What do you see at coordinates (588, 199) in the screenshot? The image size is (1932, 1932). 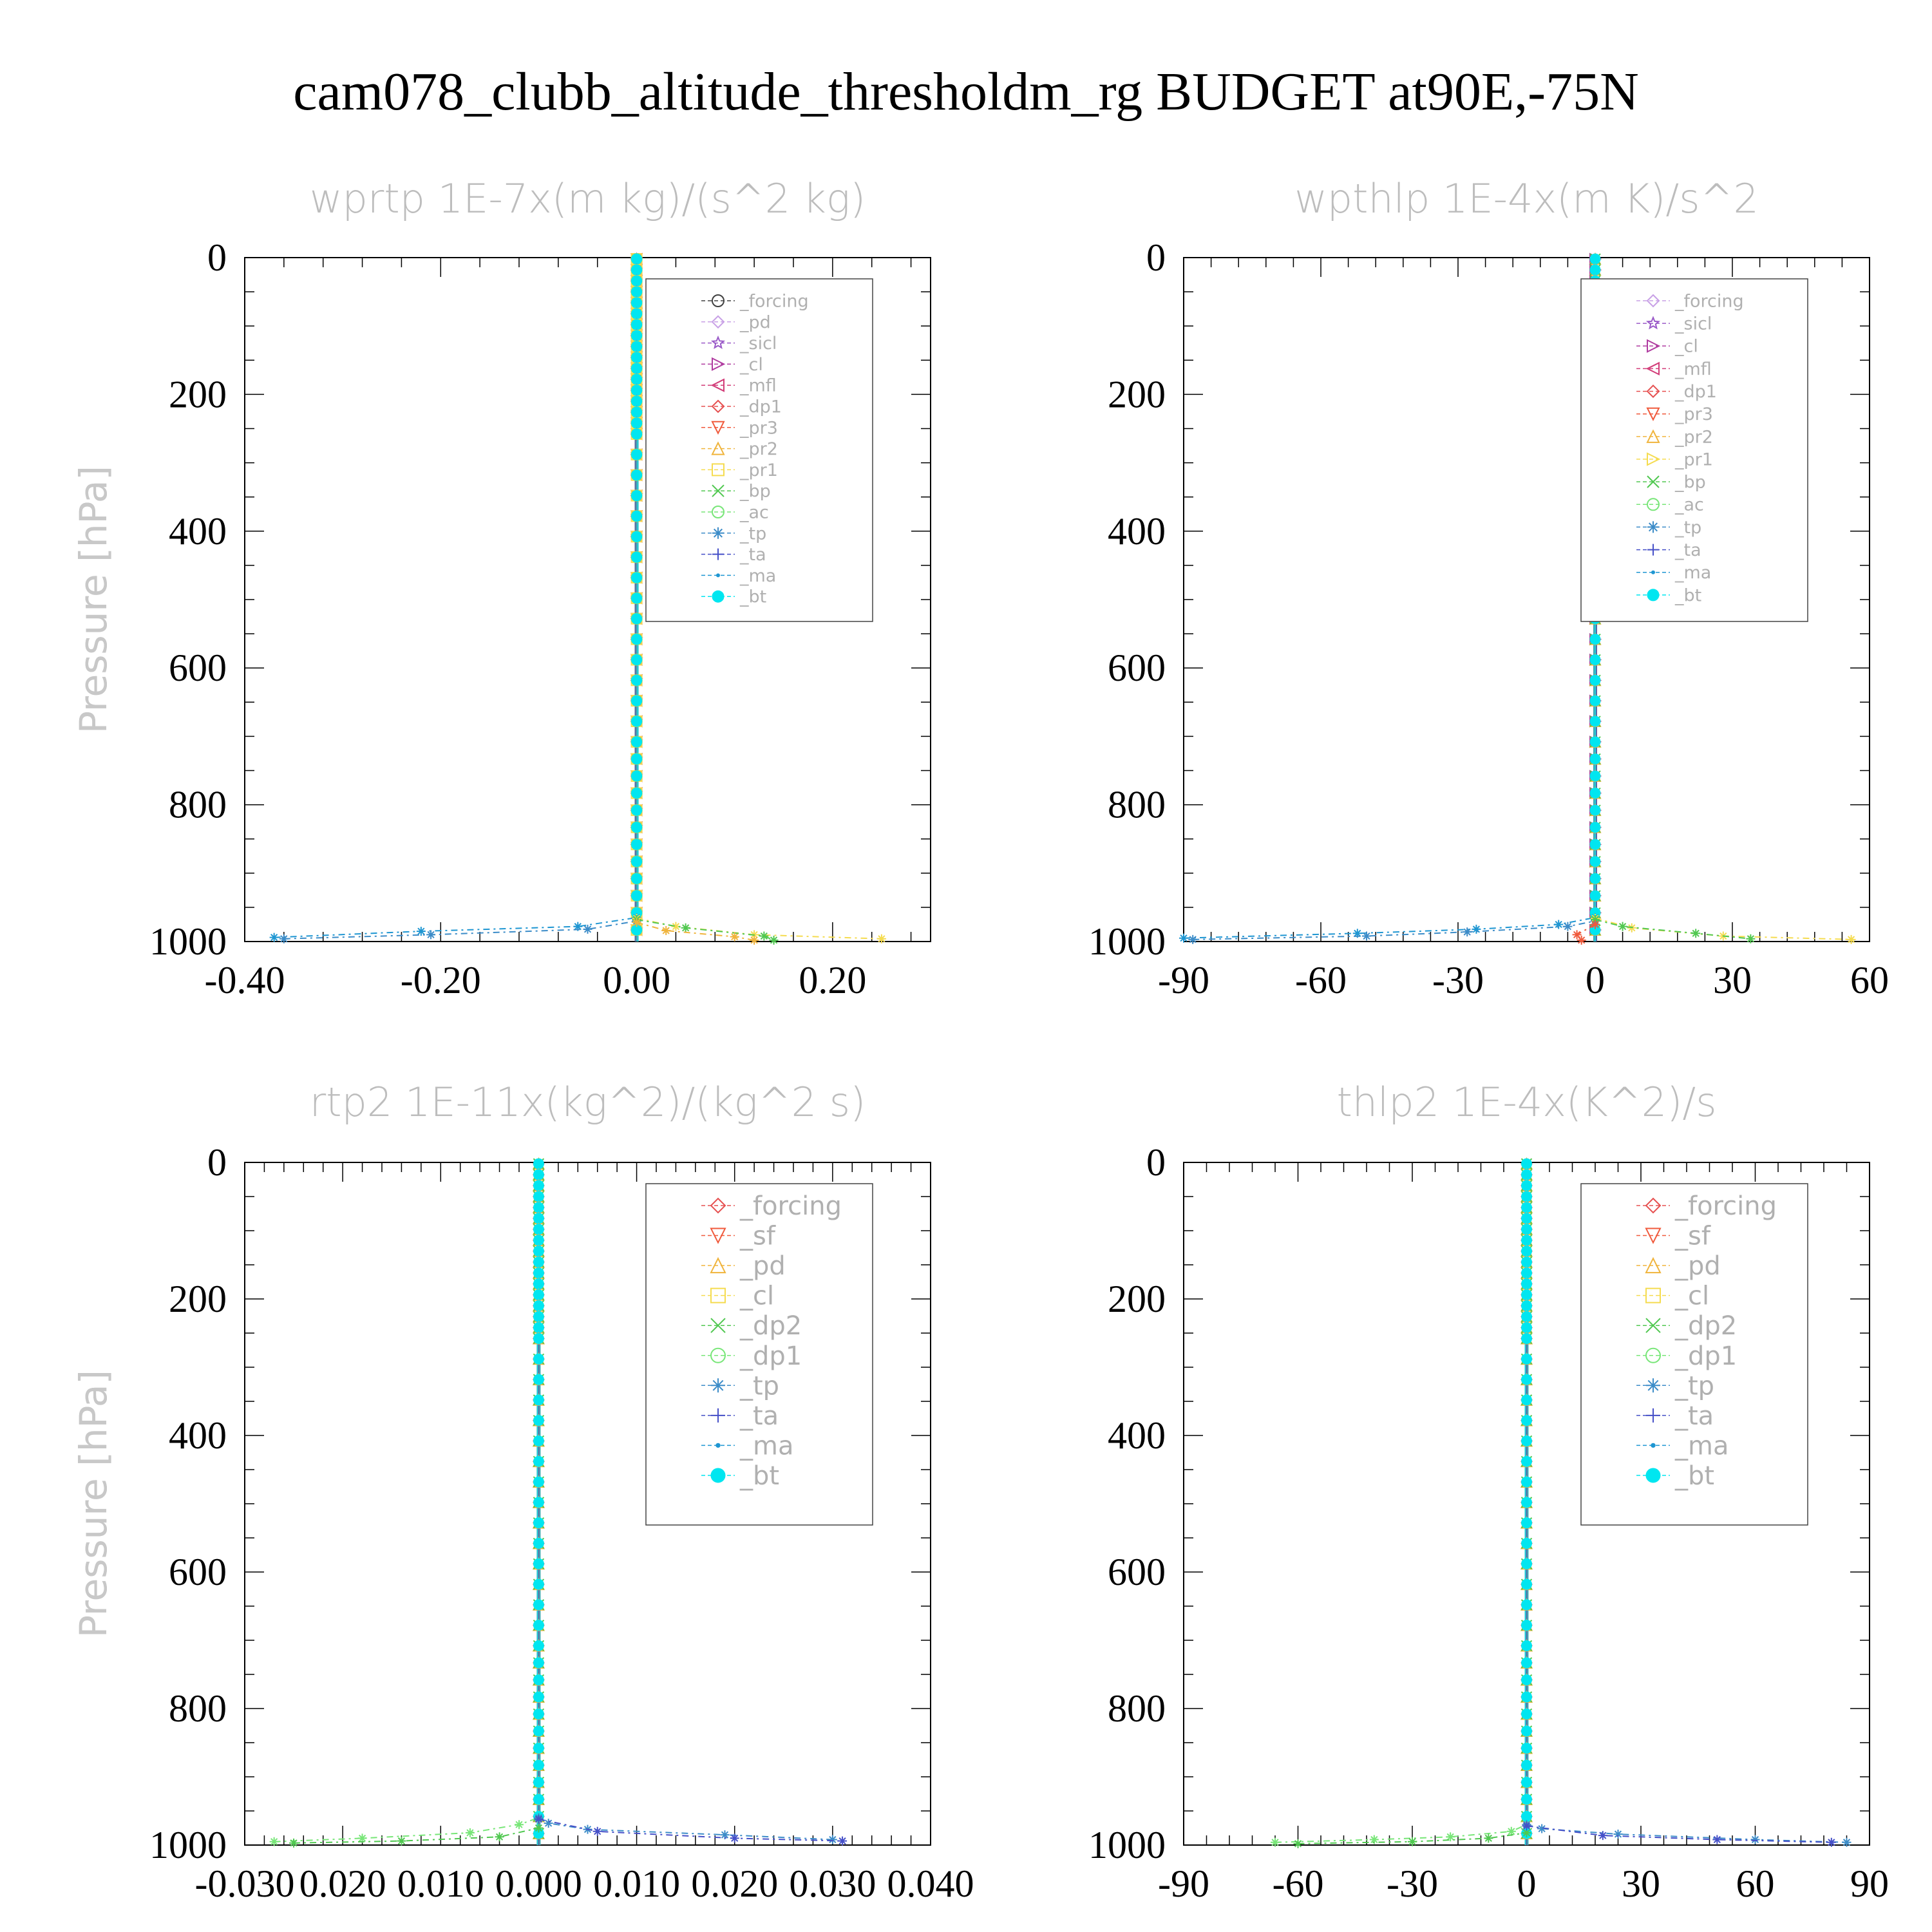 I see `panel-title: wprtp 1E-7x(m kg)/(s^2 kg)` at bounding box center [588, 199].